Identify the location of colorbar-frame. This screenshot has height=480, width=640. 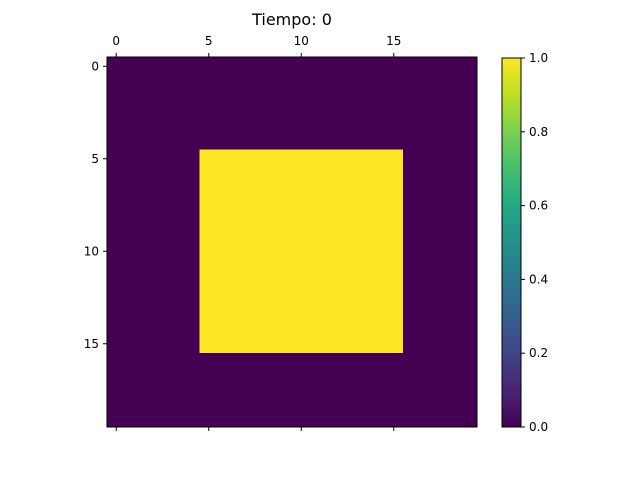
(511, 242).